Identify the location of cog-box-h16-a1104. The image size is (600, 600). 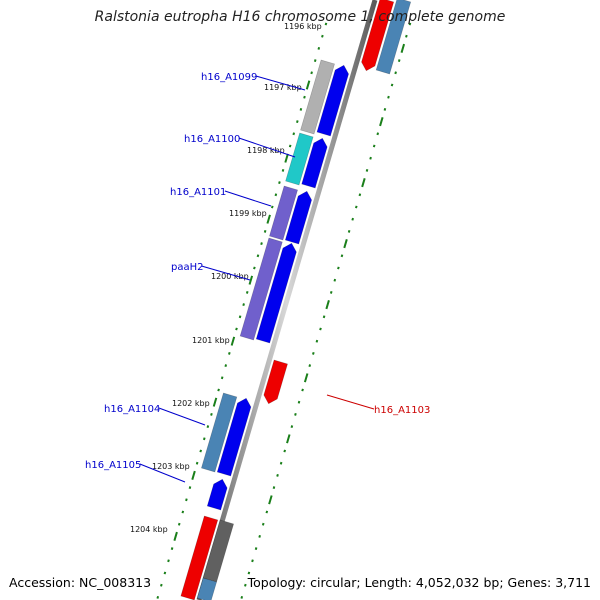
(219, 432).